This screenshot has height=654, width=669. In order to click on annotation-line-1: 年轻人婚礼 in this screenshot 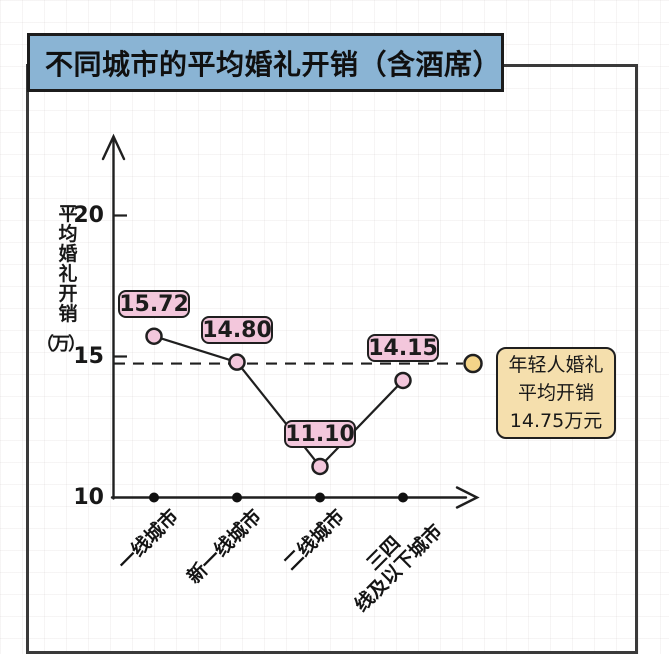, I will do `click(556, 365)`.